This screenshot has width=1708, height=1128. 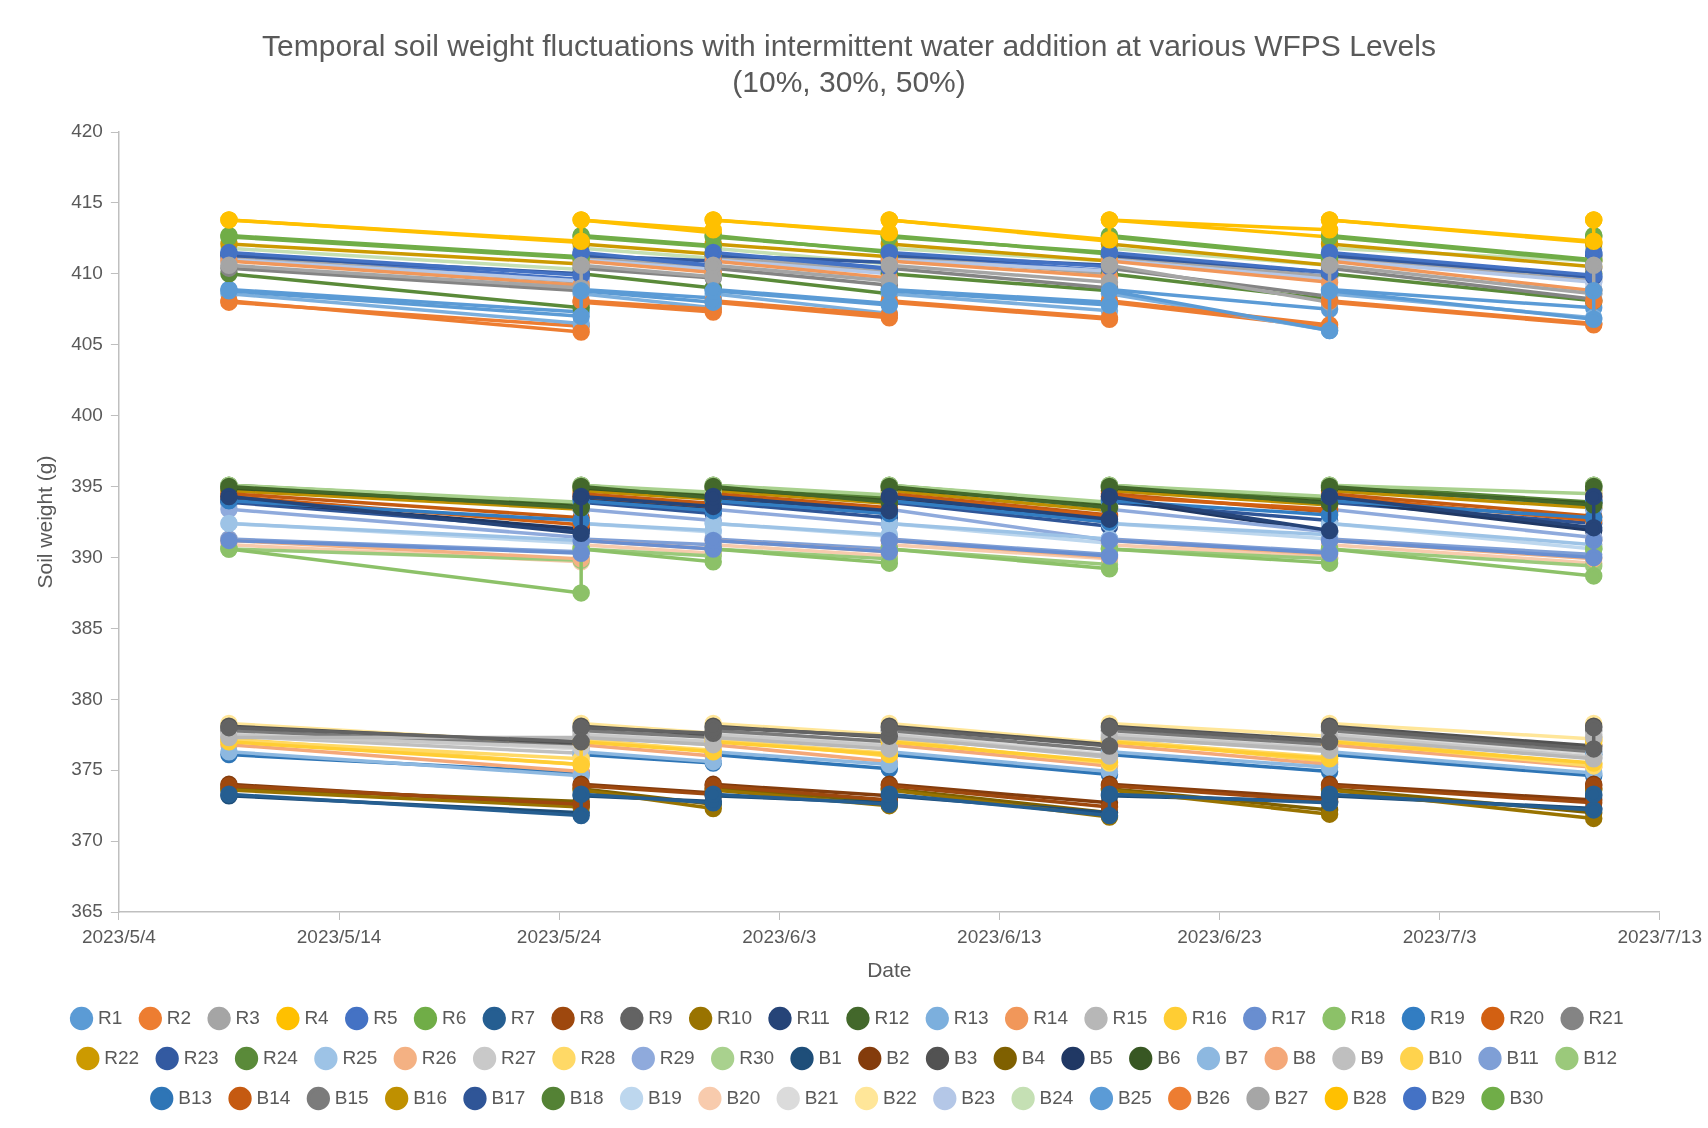 What do you see at coordinates (87, 627) in the screenshot?
I see `y-tick-label: 385` at bounding box center [87, 627].